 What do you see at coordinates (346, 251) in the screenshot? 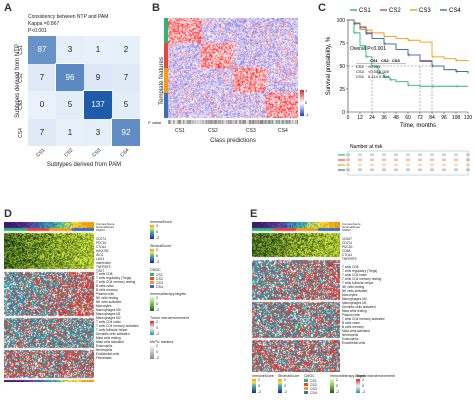
I see `gene-label: CD8A` at bounding box center [346, 251].